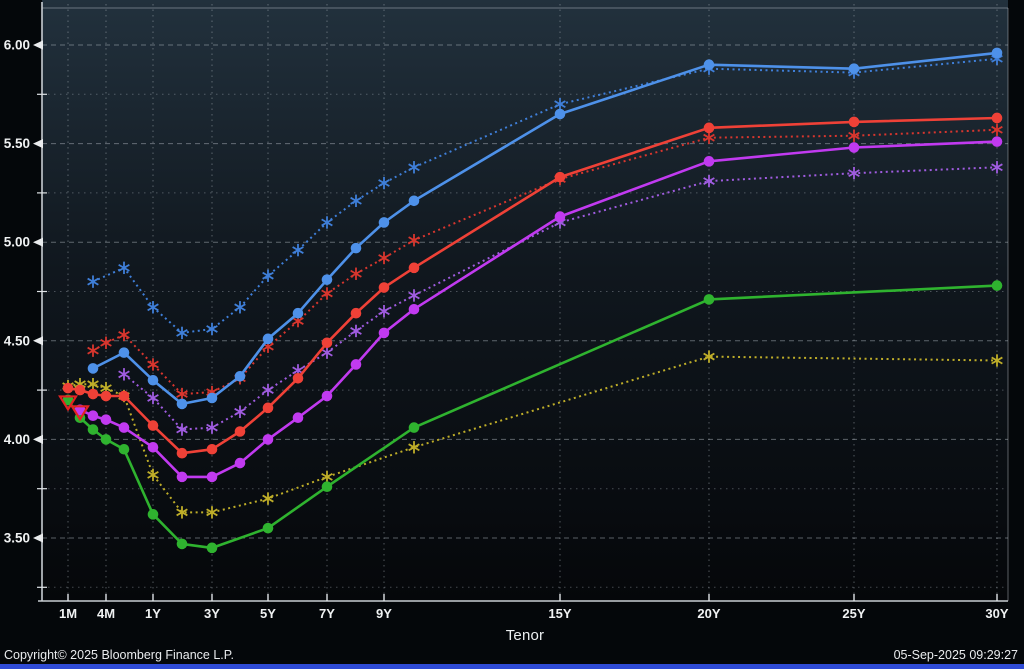 The width and height of the screenshot is (1024, 669). What do you see at coordinates (17, 45) in the screenshot?
I see `y-tick-label: 6.00` at bounding box center [17, 45].